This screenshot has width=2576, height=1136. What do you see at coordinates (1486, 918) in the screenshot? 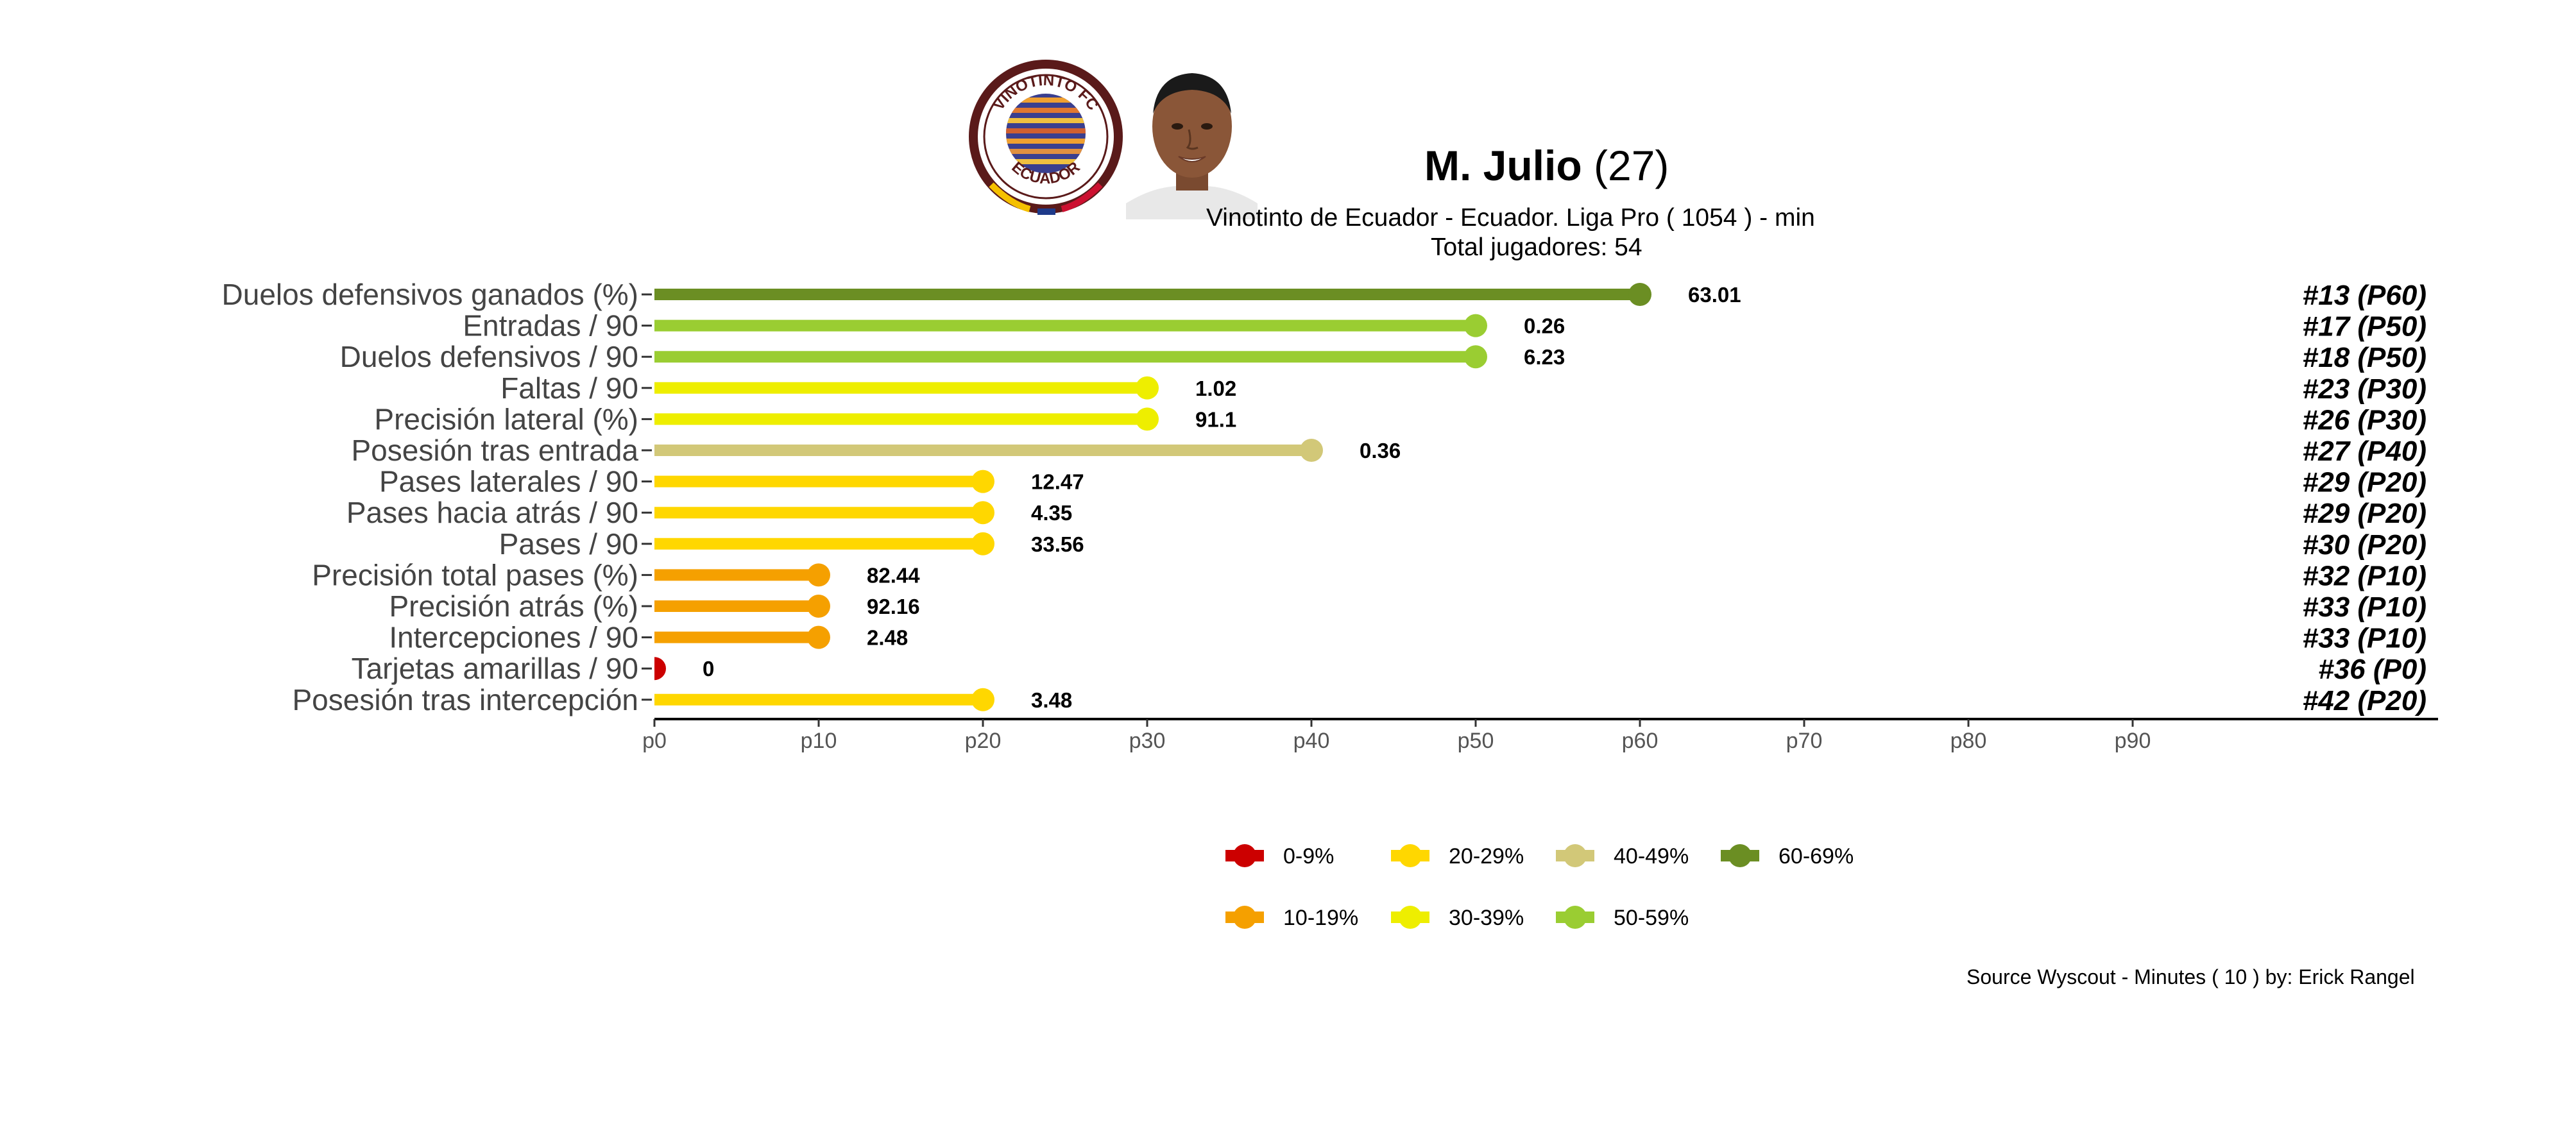
I see `legend-label: 30-39%` at bounding box center [1486, 918].